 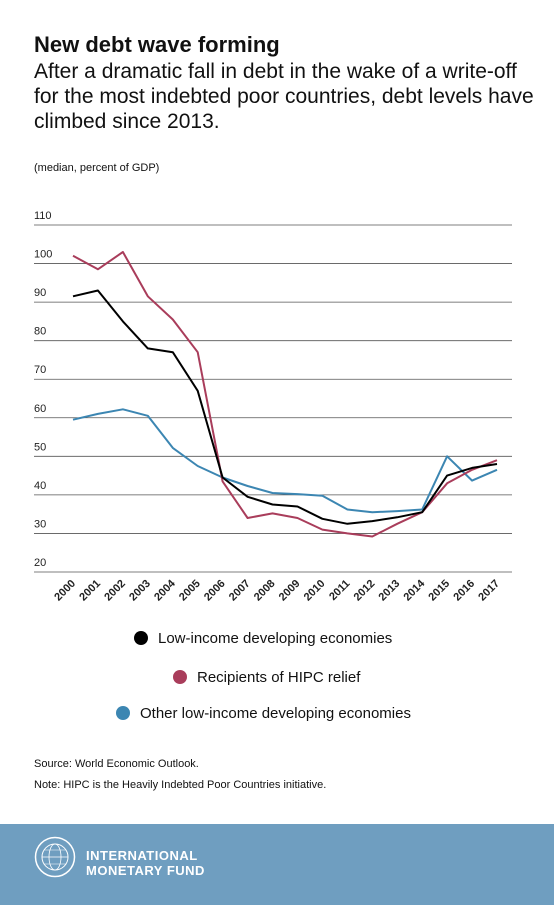 What do you see at coordinates (40, 563) in the screenshot?
I see `y-tick-label-20: 20` at bounding box center [40, 563].